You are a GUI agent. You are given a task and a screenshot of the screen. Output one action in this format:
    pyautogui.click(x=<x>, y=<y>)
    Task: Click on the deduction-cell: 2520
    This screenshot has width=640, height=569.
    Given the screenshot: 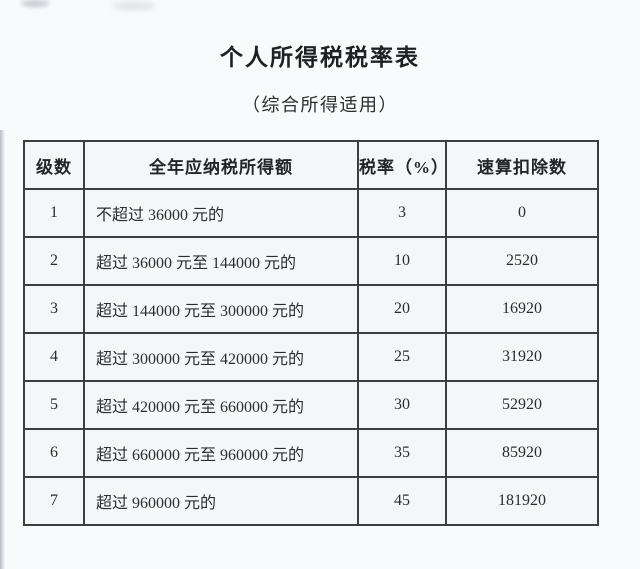 What is the action you would take?
    pyautogui.click(x=522, y=261)
    